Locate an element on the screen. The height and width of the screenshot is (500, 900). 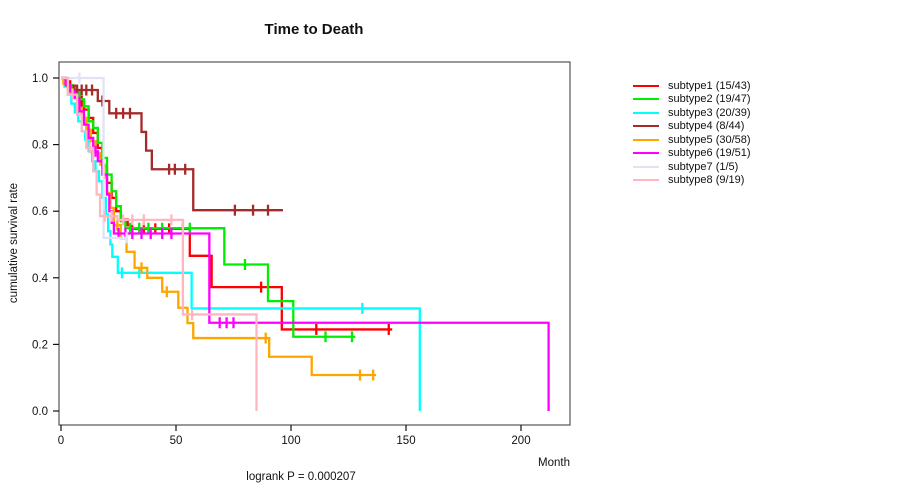
legend-item-subtype7: subtype7 (1/5) is located at coordinates (692, 167).